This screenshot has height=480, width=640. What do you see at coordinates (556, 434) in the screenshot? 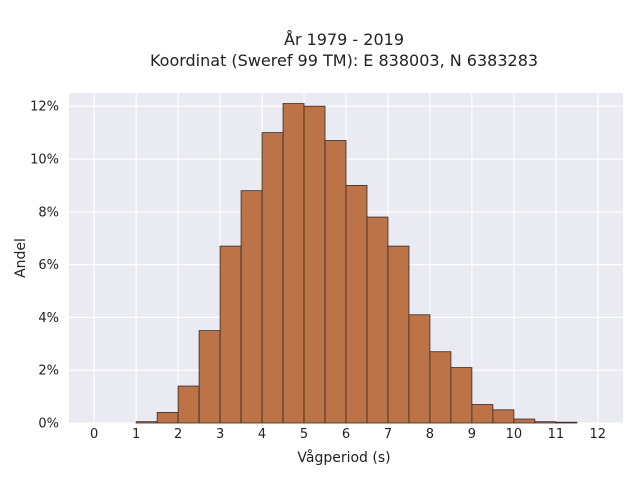
I see `x-tick-label: 11` at bounding box center [556, 434].